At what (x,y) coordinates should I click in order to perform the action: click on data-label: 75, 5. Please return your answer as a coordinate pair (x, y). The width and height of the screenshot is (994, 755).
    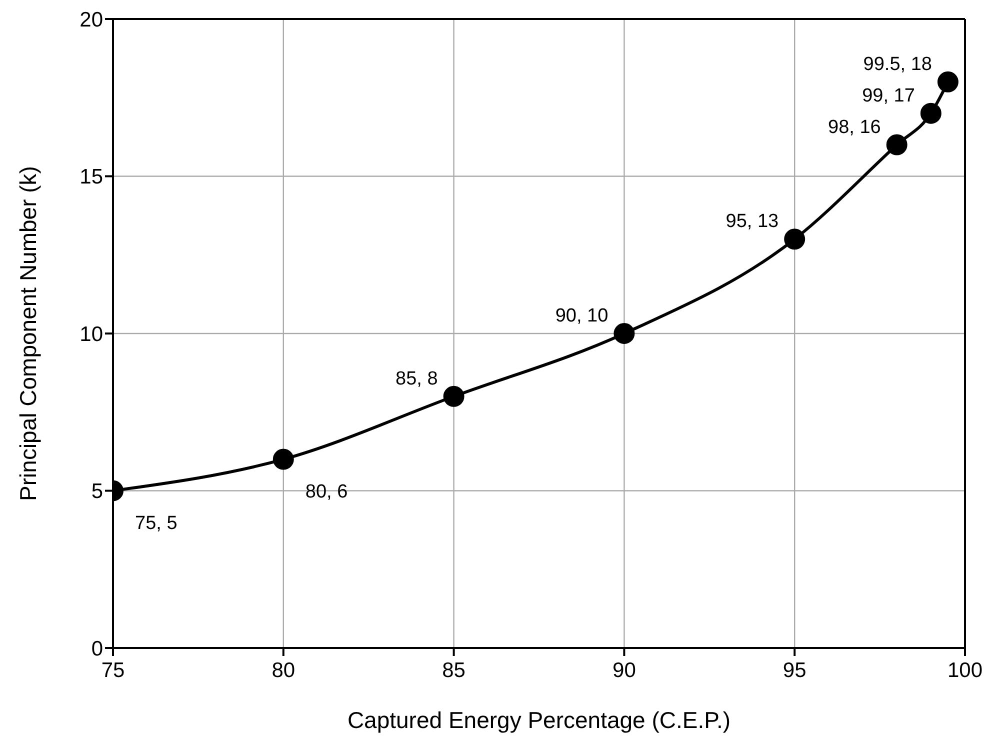
    Looking at the image, I should click on (156, 523).